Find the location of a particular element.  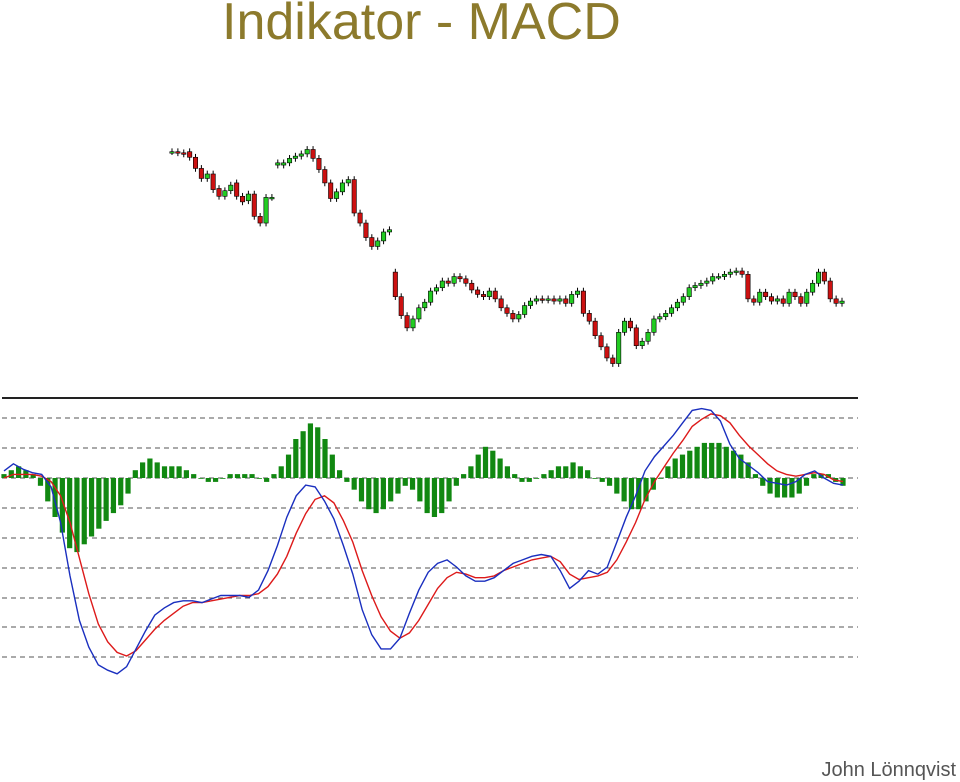

author-credit: John Lönnqvist is located at coordinates (888, 770).